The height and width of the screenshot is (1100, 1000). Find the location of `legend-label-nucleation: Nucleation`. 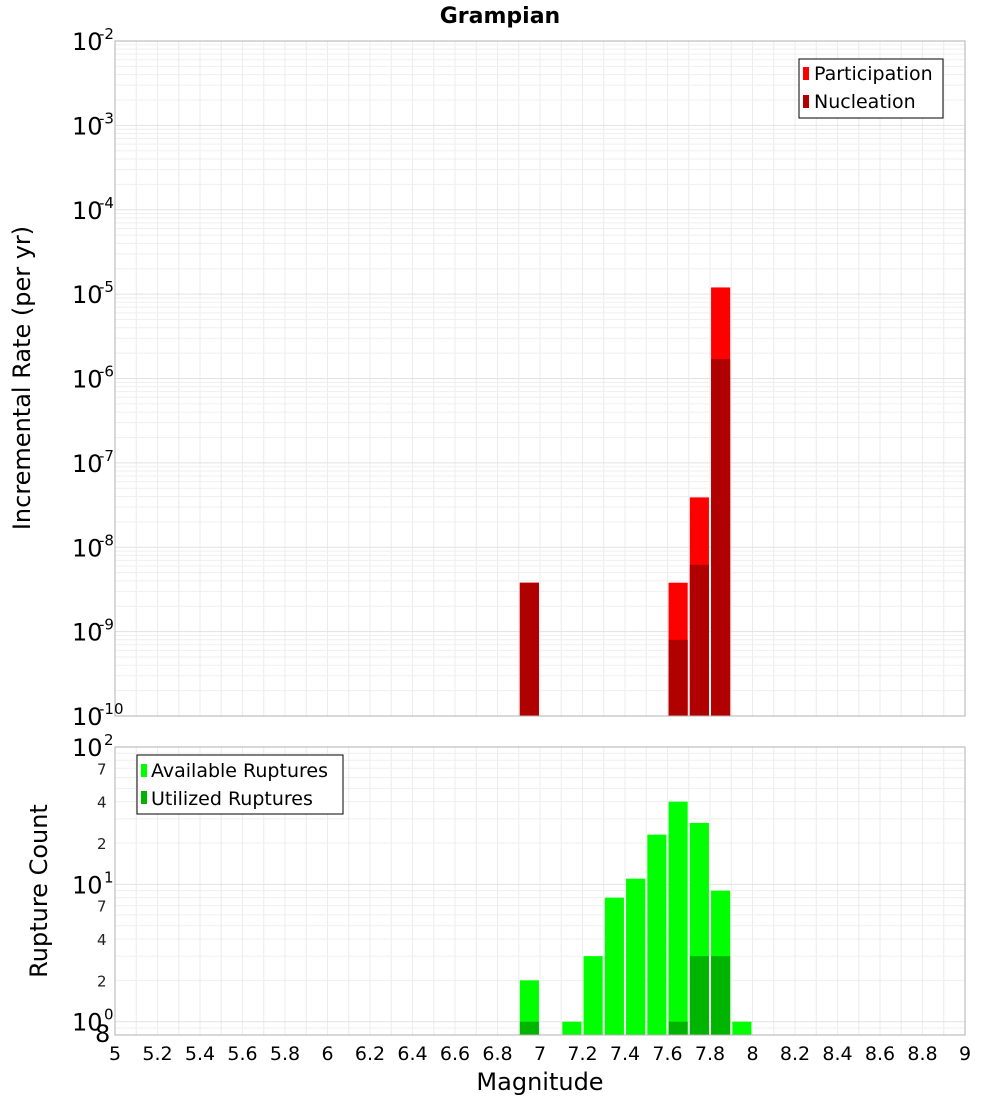

legend-label-nucleation: Nucleation is located at coordinates (865, 102).